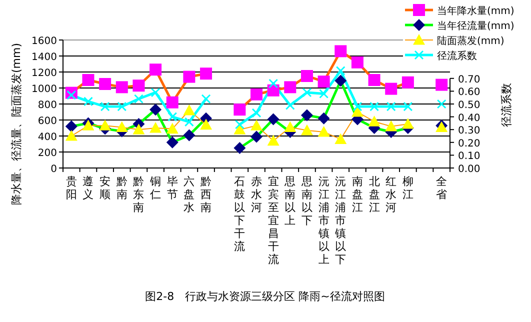 The image size is (531, 322). Describe the element at coordinates (357, 194) in the screenshot. I see `x-tick-label: 南盘江` at that location.